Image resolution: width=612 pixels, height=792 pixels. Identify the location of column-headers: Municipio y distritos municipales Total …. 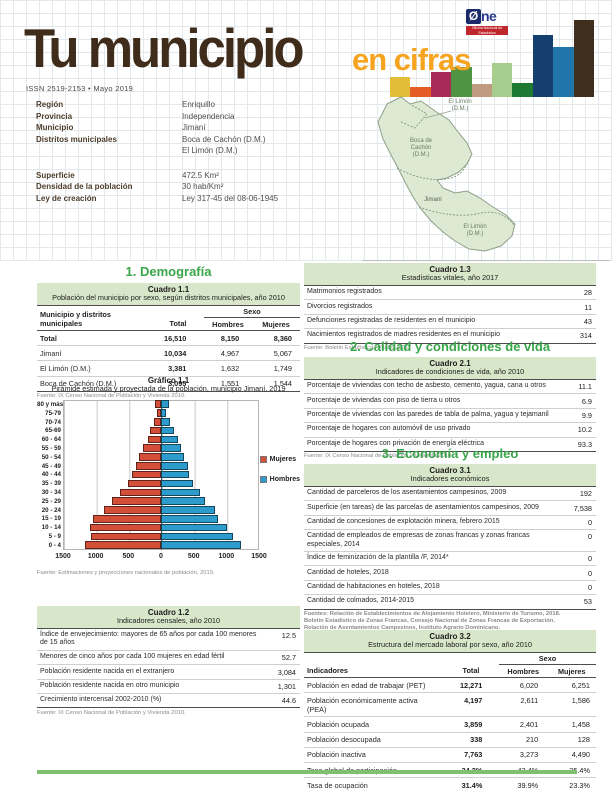
(168, 318).